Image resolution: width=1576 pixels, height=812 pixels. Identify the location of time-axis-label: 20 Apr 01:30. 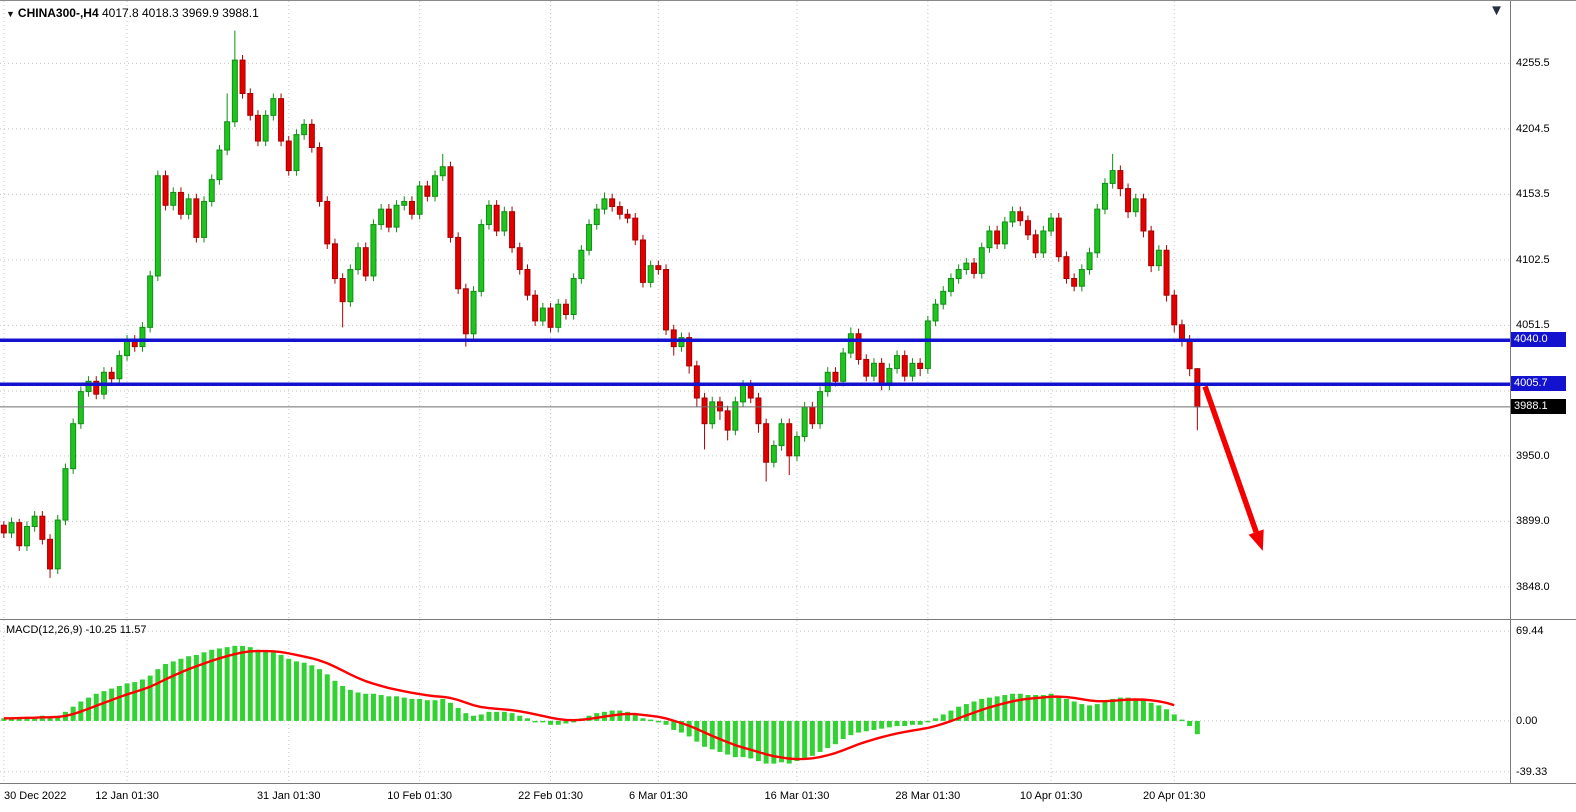
(1174, 796).